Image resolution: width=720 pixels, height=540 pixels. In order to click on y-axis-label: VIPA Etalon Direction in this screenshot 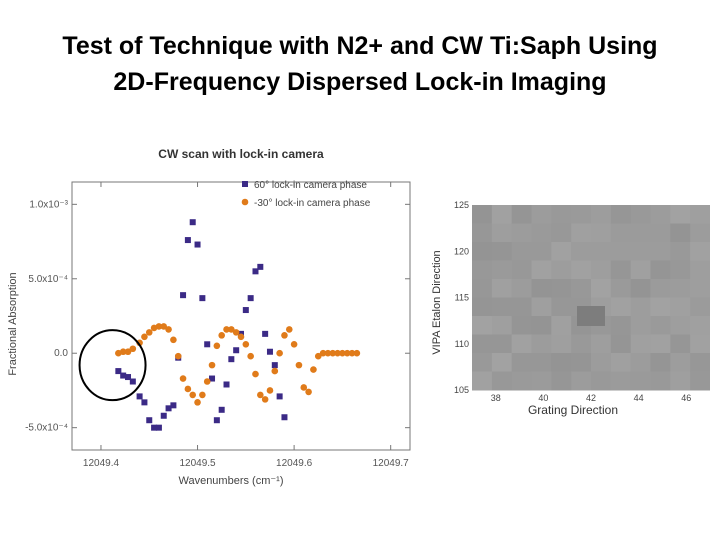, I will do `click(437, 302)`.